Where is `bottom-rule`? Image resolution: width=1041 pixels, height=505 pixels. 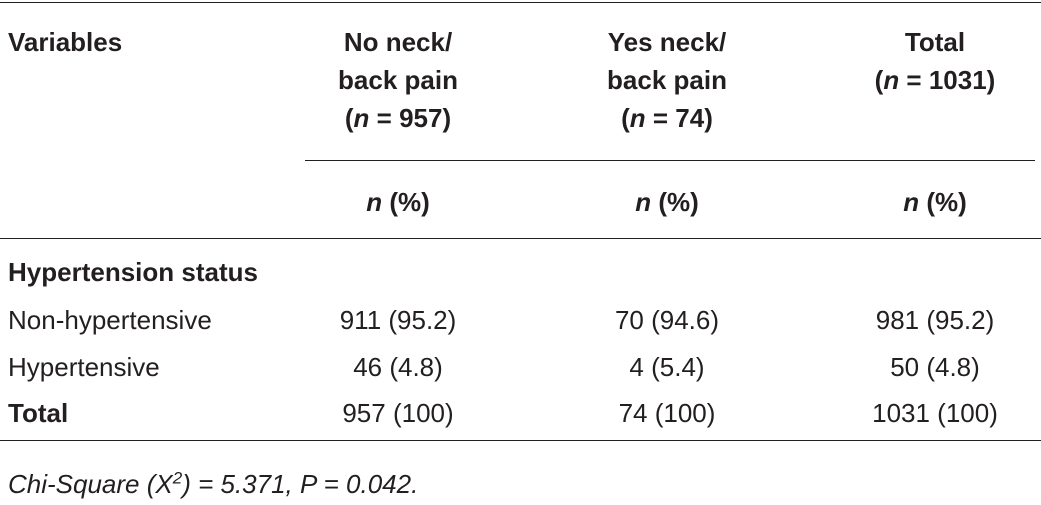
bottom-rule is located at coordinates (520, 440).